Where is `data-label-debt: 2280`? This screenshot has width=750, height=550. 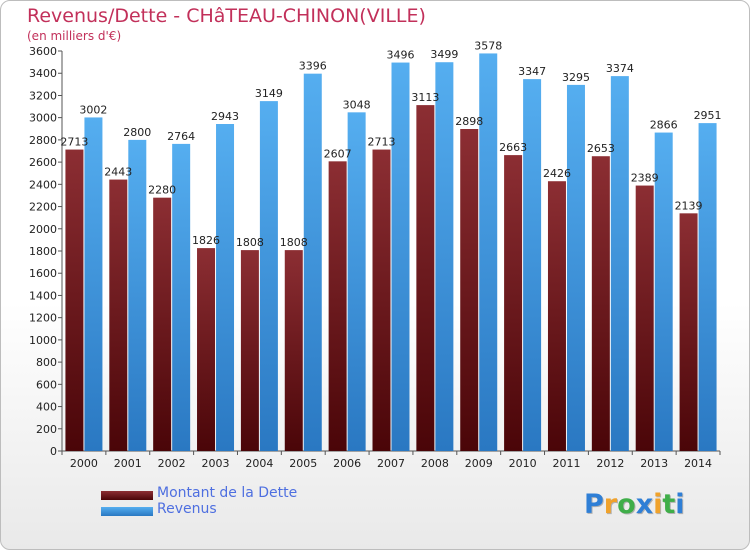
data-label-debt: 2280 is located at coordinates (162, 190).